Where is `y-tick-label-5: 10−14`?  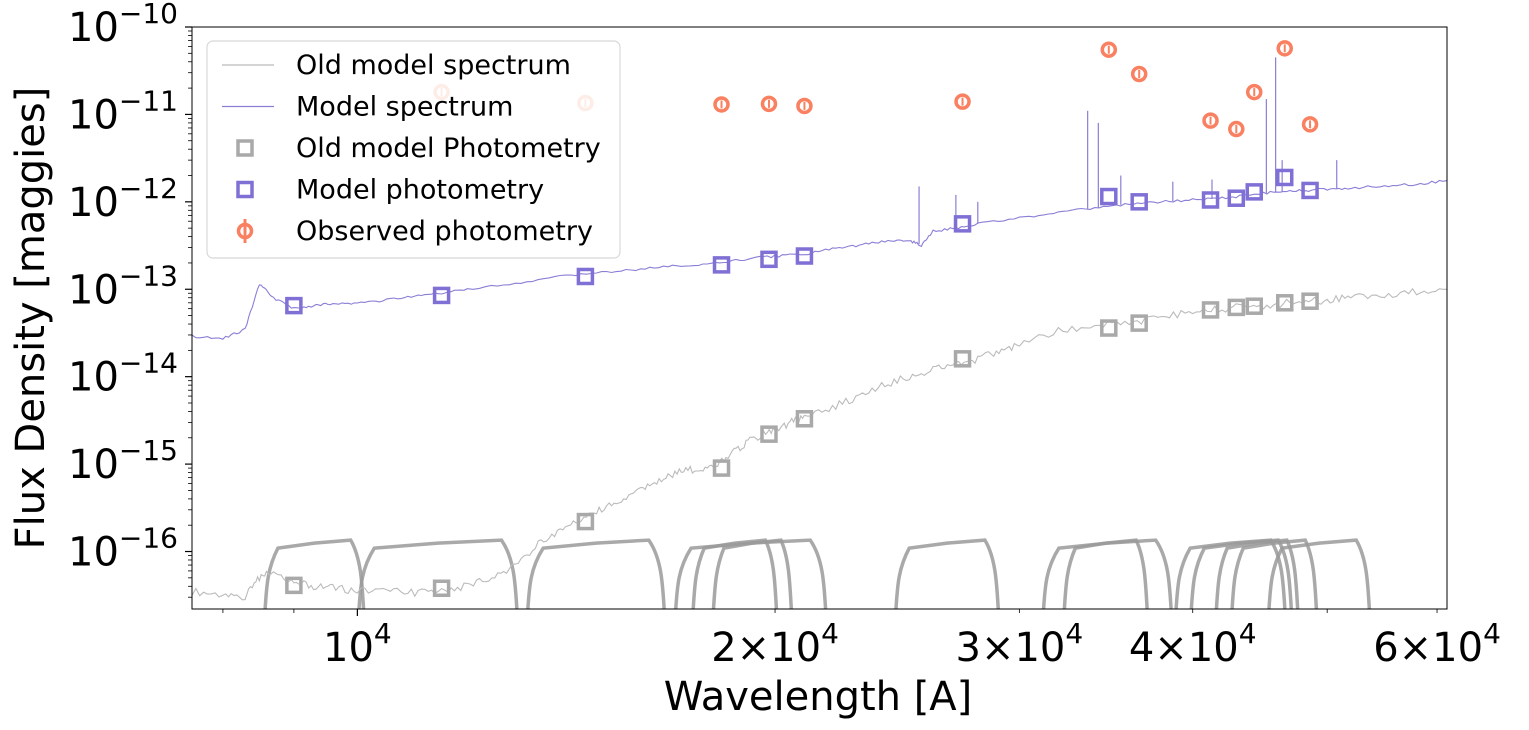 y-tick-label-5: 10−14 is located at coordinates (123, 374).